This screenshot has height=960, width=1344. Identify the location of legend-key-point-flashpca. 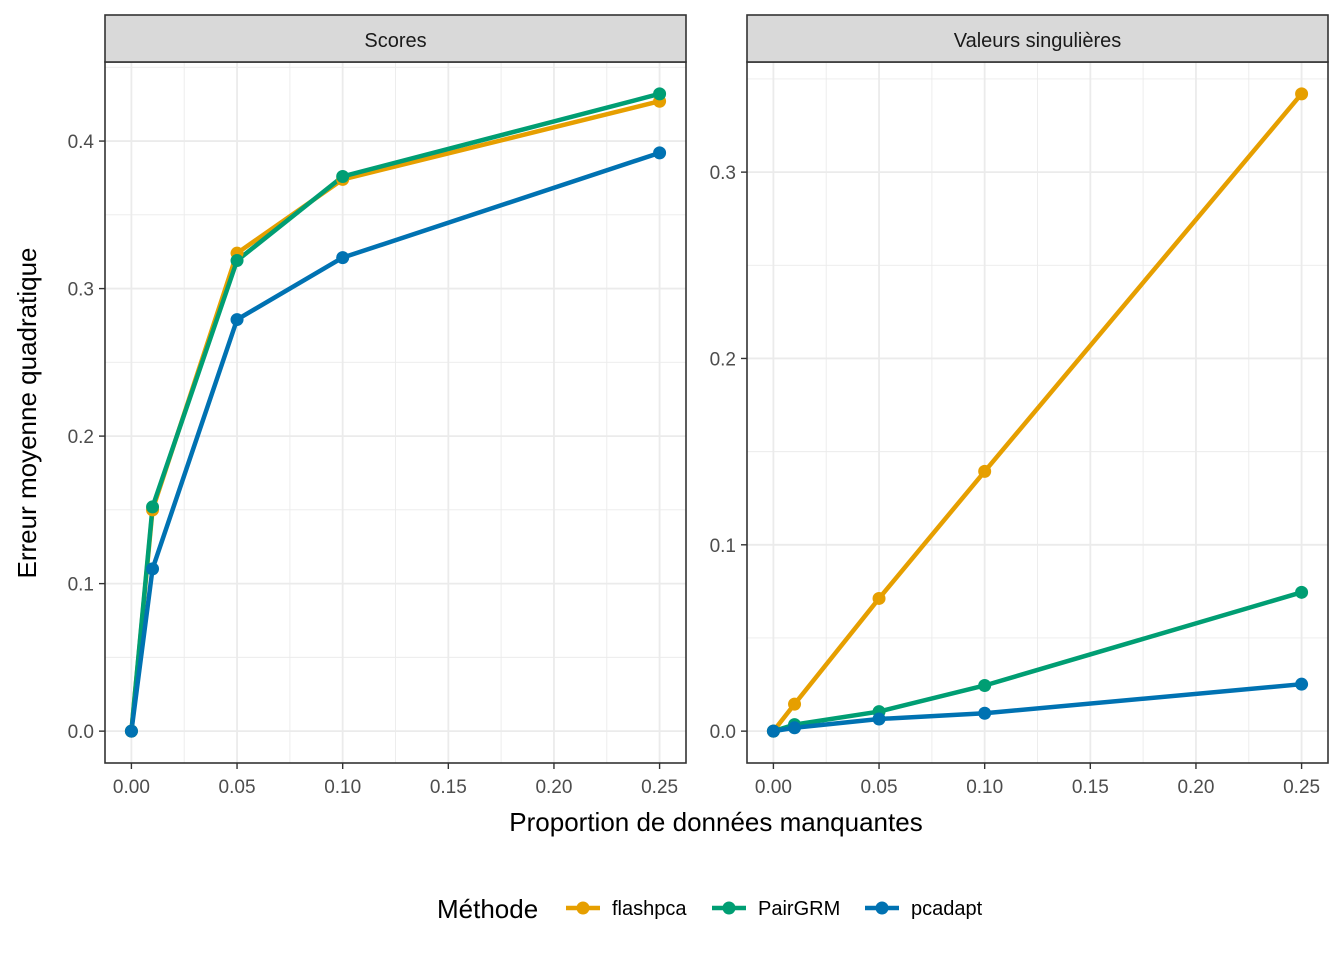
(583, 908).